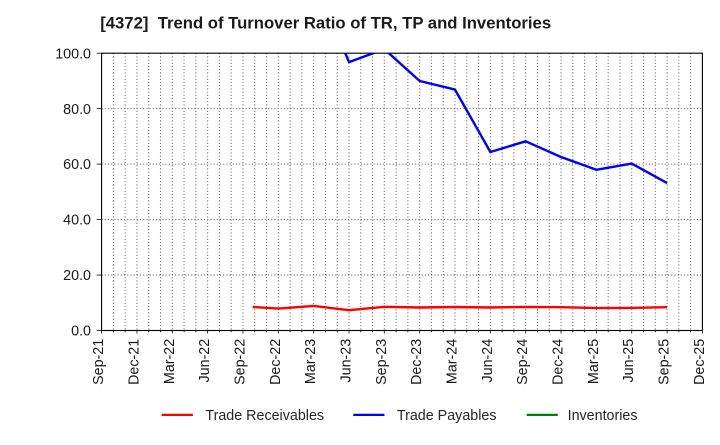 The width and height of the screenshot is (720, 445). I want to click on svg-text: Sep-22, so click(240, 362).